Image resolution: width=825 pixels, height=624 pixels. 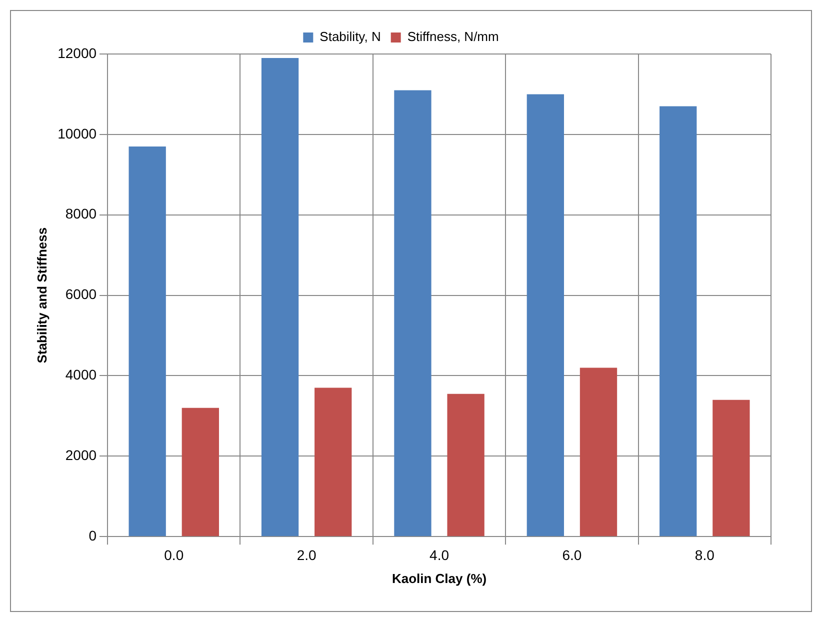 What do you see at coordinates (92, 535) in the screenshot?
I see `y-tick-label: 0` at bounding box center [92, 535].